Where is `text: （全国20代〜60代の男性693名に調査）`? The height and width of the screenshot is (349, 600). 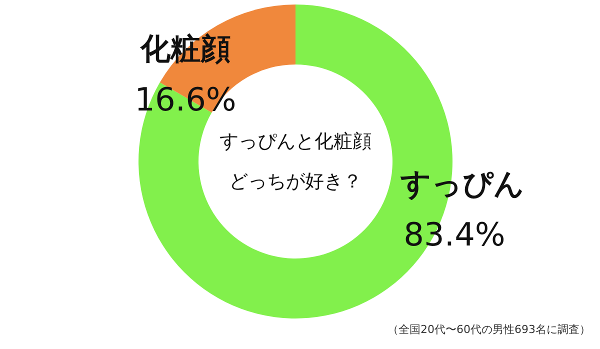 text: （全国20代〜60代の男性693名に調査） is located at coordinates (489, 329).